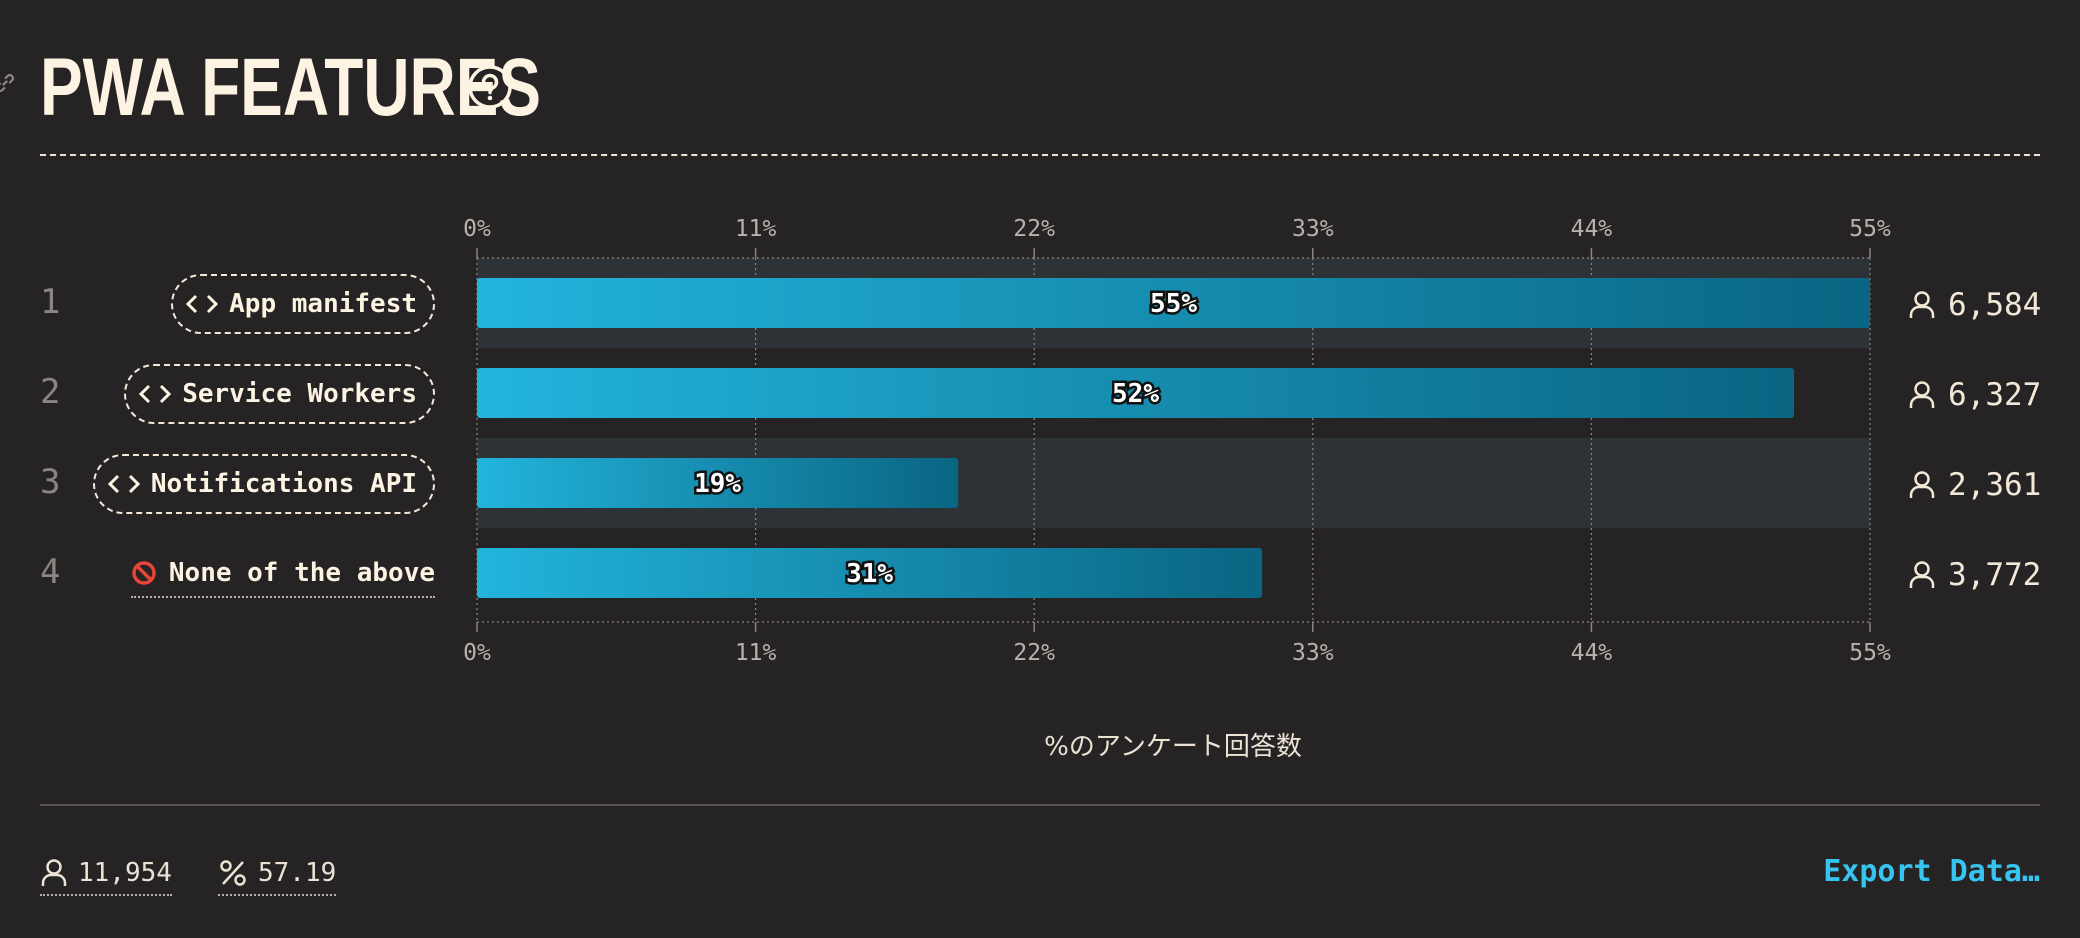 The image size is (2080, 938). I want to click on percent-icon, so click(233, 873).